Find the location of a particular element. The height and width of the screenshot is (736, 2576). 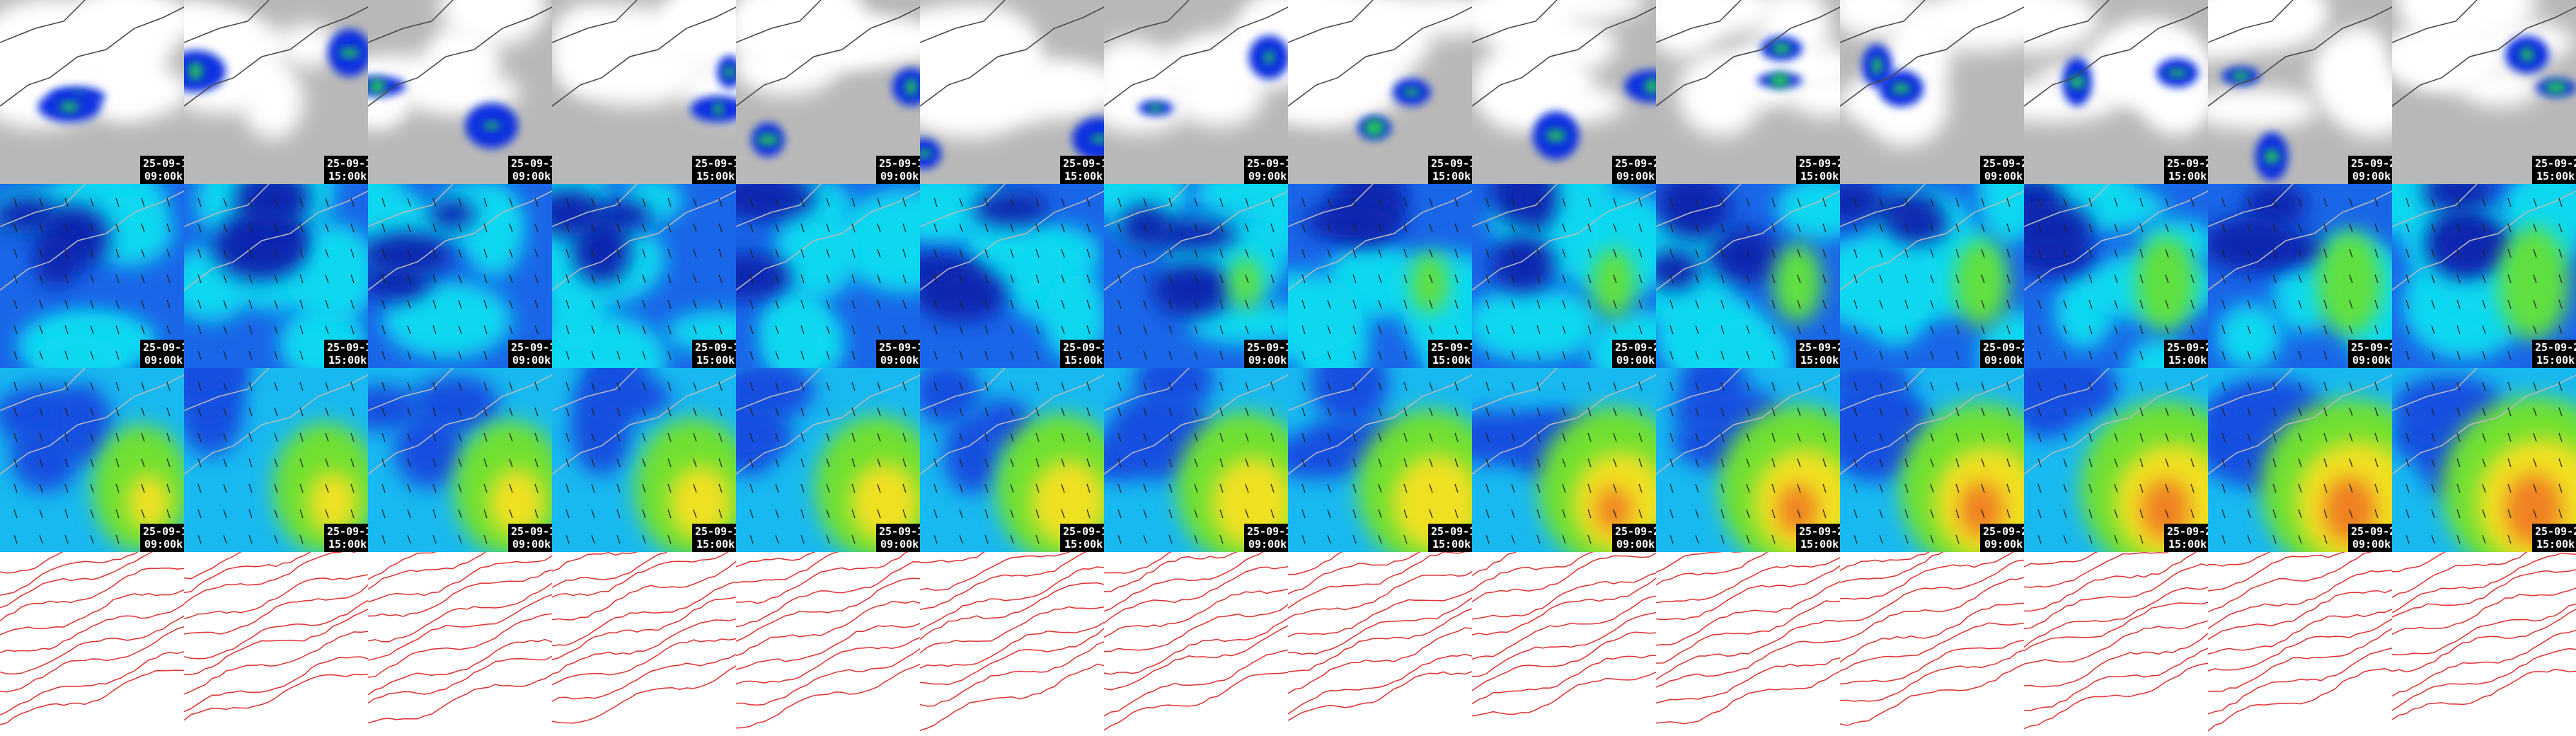

rain is located at coordinates (1088, 139).